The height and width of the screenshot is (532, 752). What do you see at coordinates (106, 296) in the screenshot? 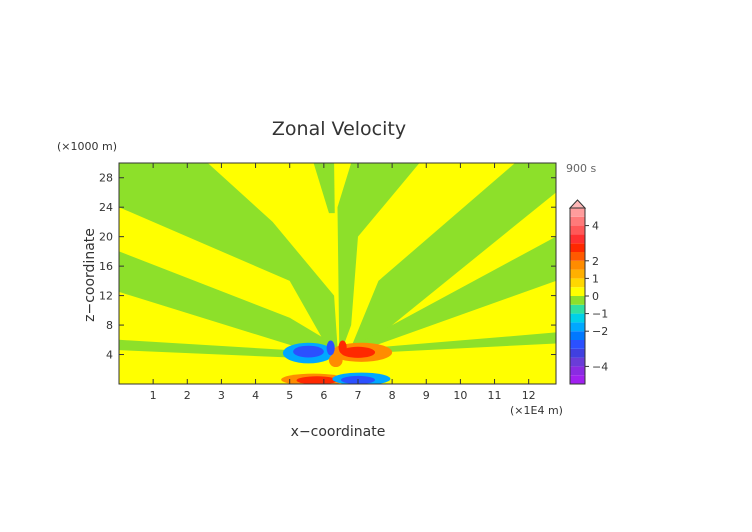
I see `y-tick-label: 12` at bounding box center [106, 296].